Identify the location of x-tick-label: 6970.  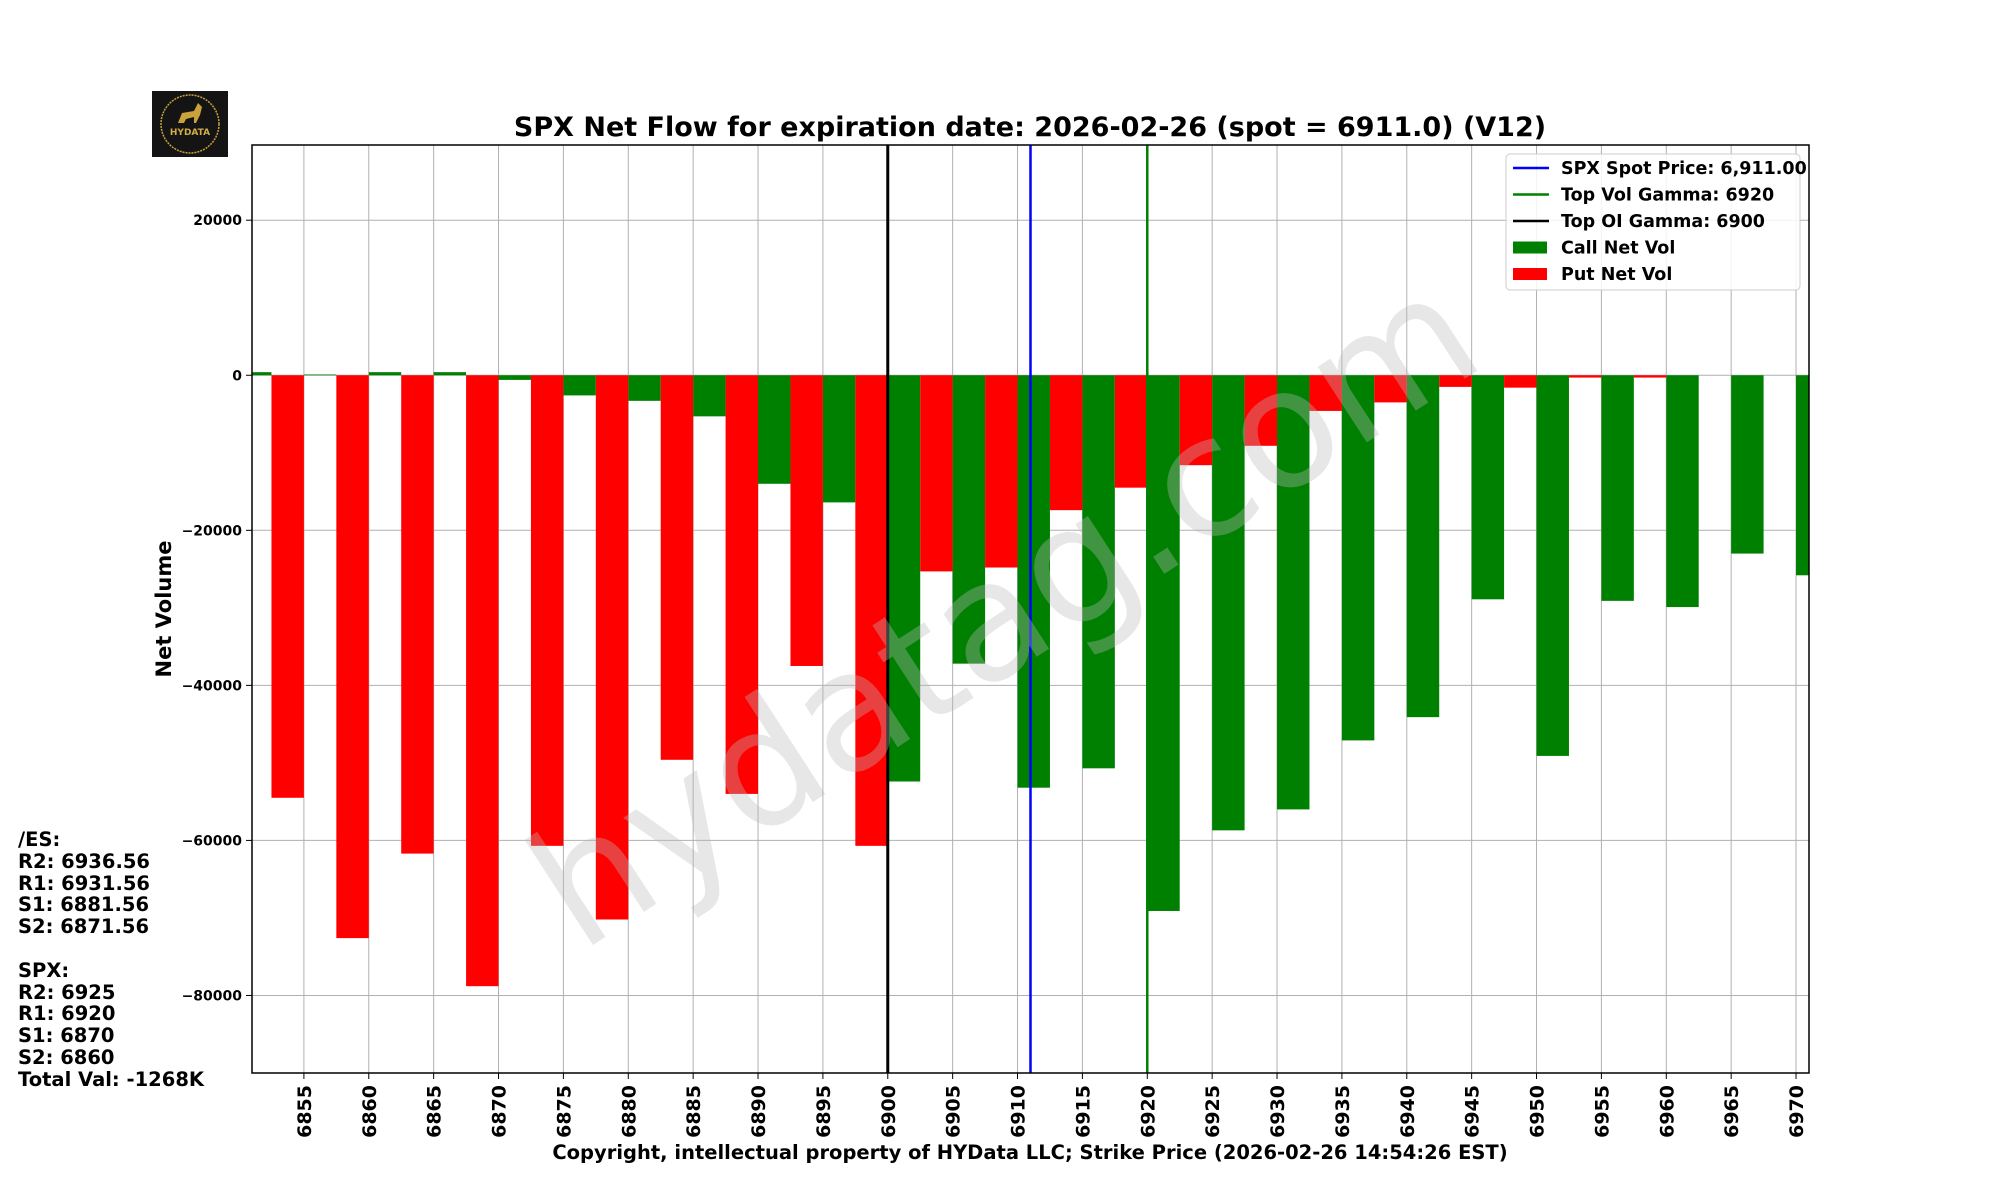
(1797, 1111).